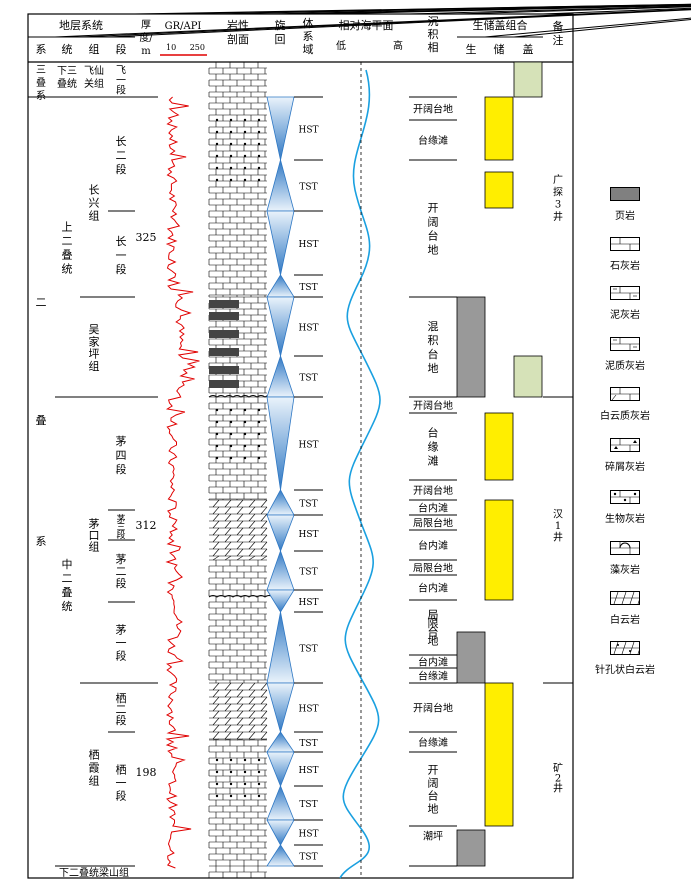 Image resolution: width=691 pixels, height=892 pixels. Describe the element at coordinates (94, 768) in the screenshot. I see `group-qixia: 栖霞组` at that location.